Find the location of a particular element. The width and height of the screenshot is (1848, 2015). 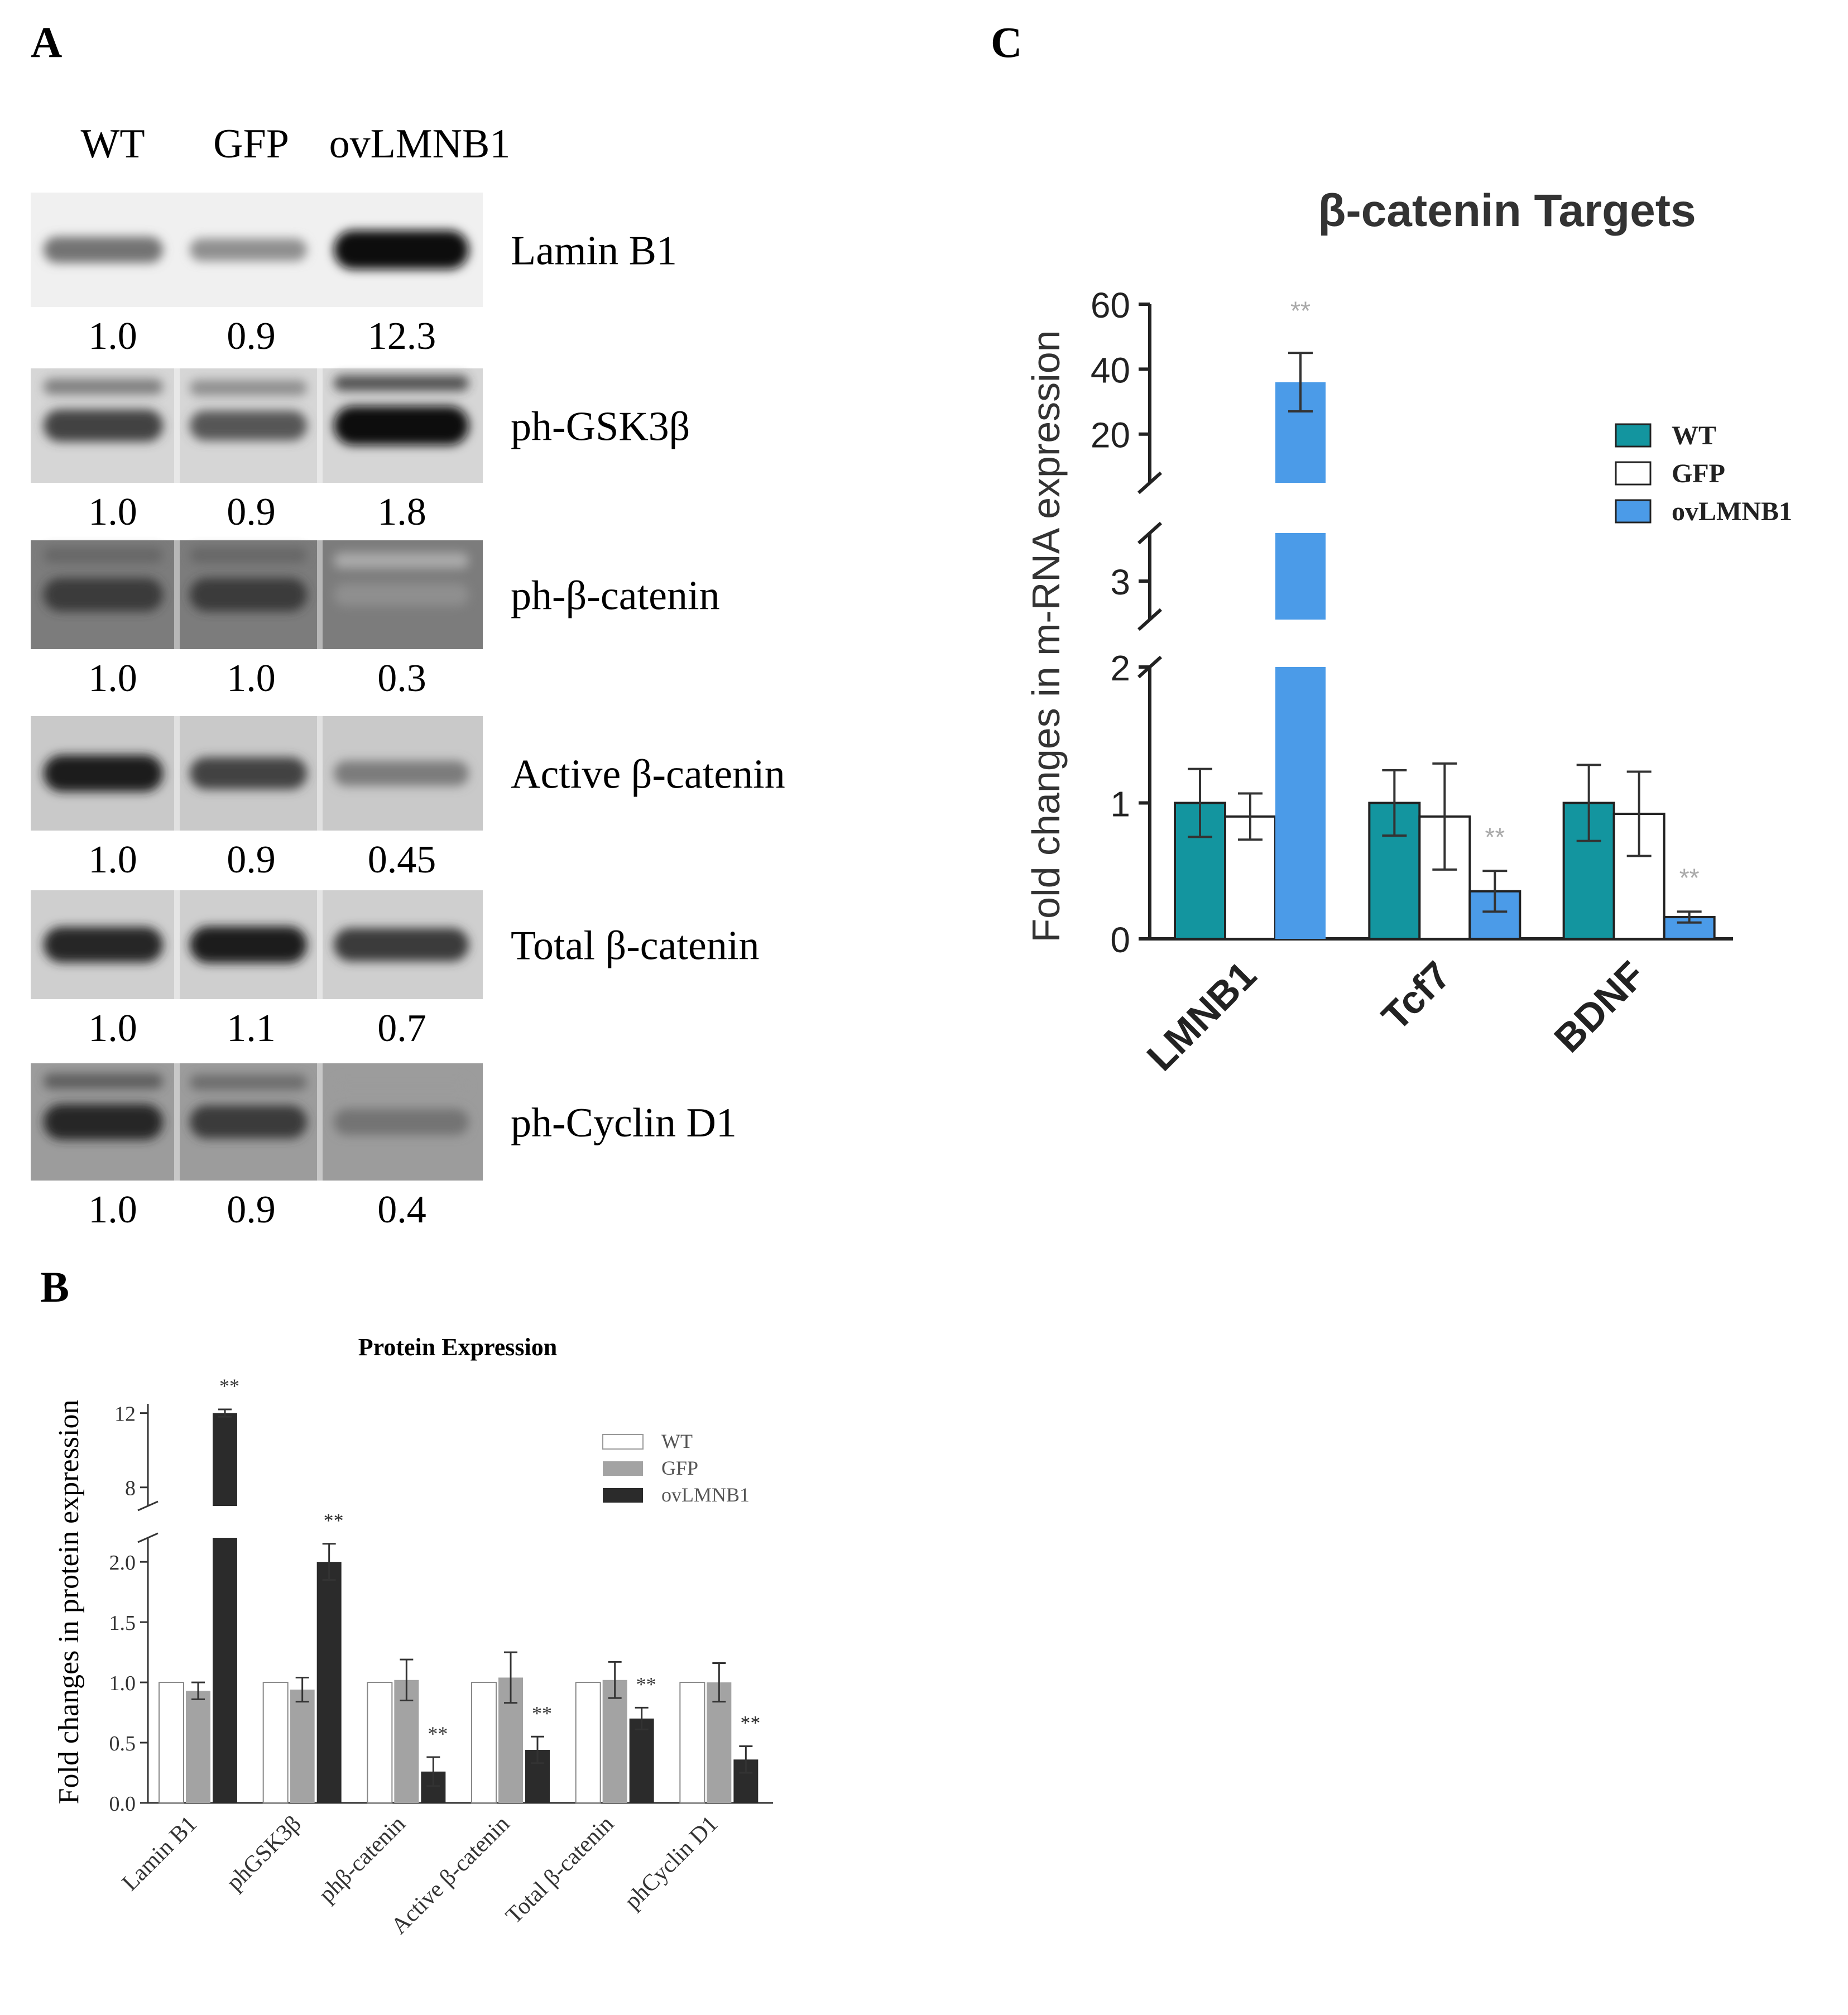

panel-label-c: C is located at coordinates (1006, 42).